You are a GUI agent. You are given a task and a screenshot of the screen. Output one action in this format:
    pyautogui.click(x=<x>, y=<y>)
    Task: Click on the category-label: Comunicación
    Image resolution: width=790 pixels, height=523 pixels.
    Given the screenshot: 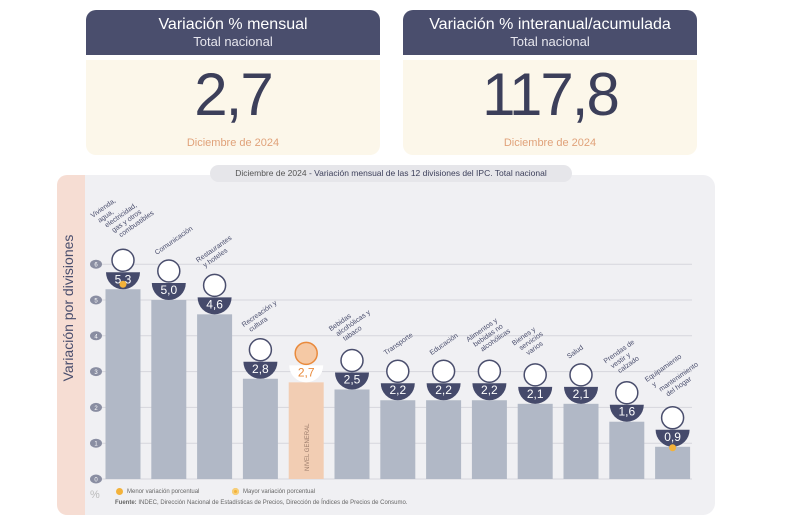 What is the action you would take?
    pyautogui.click(x=174, y=240)
    